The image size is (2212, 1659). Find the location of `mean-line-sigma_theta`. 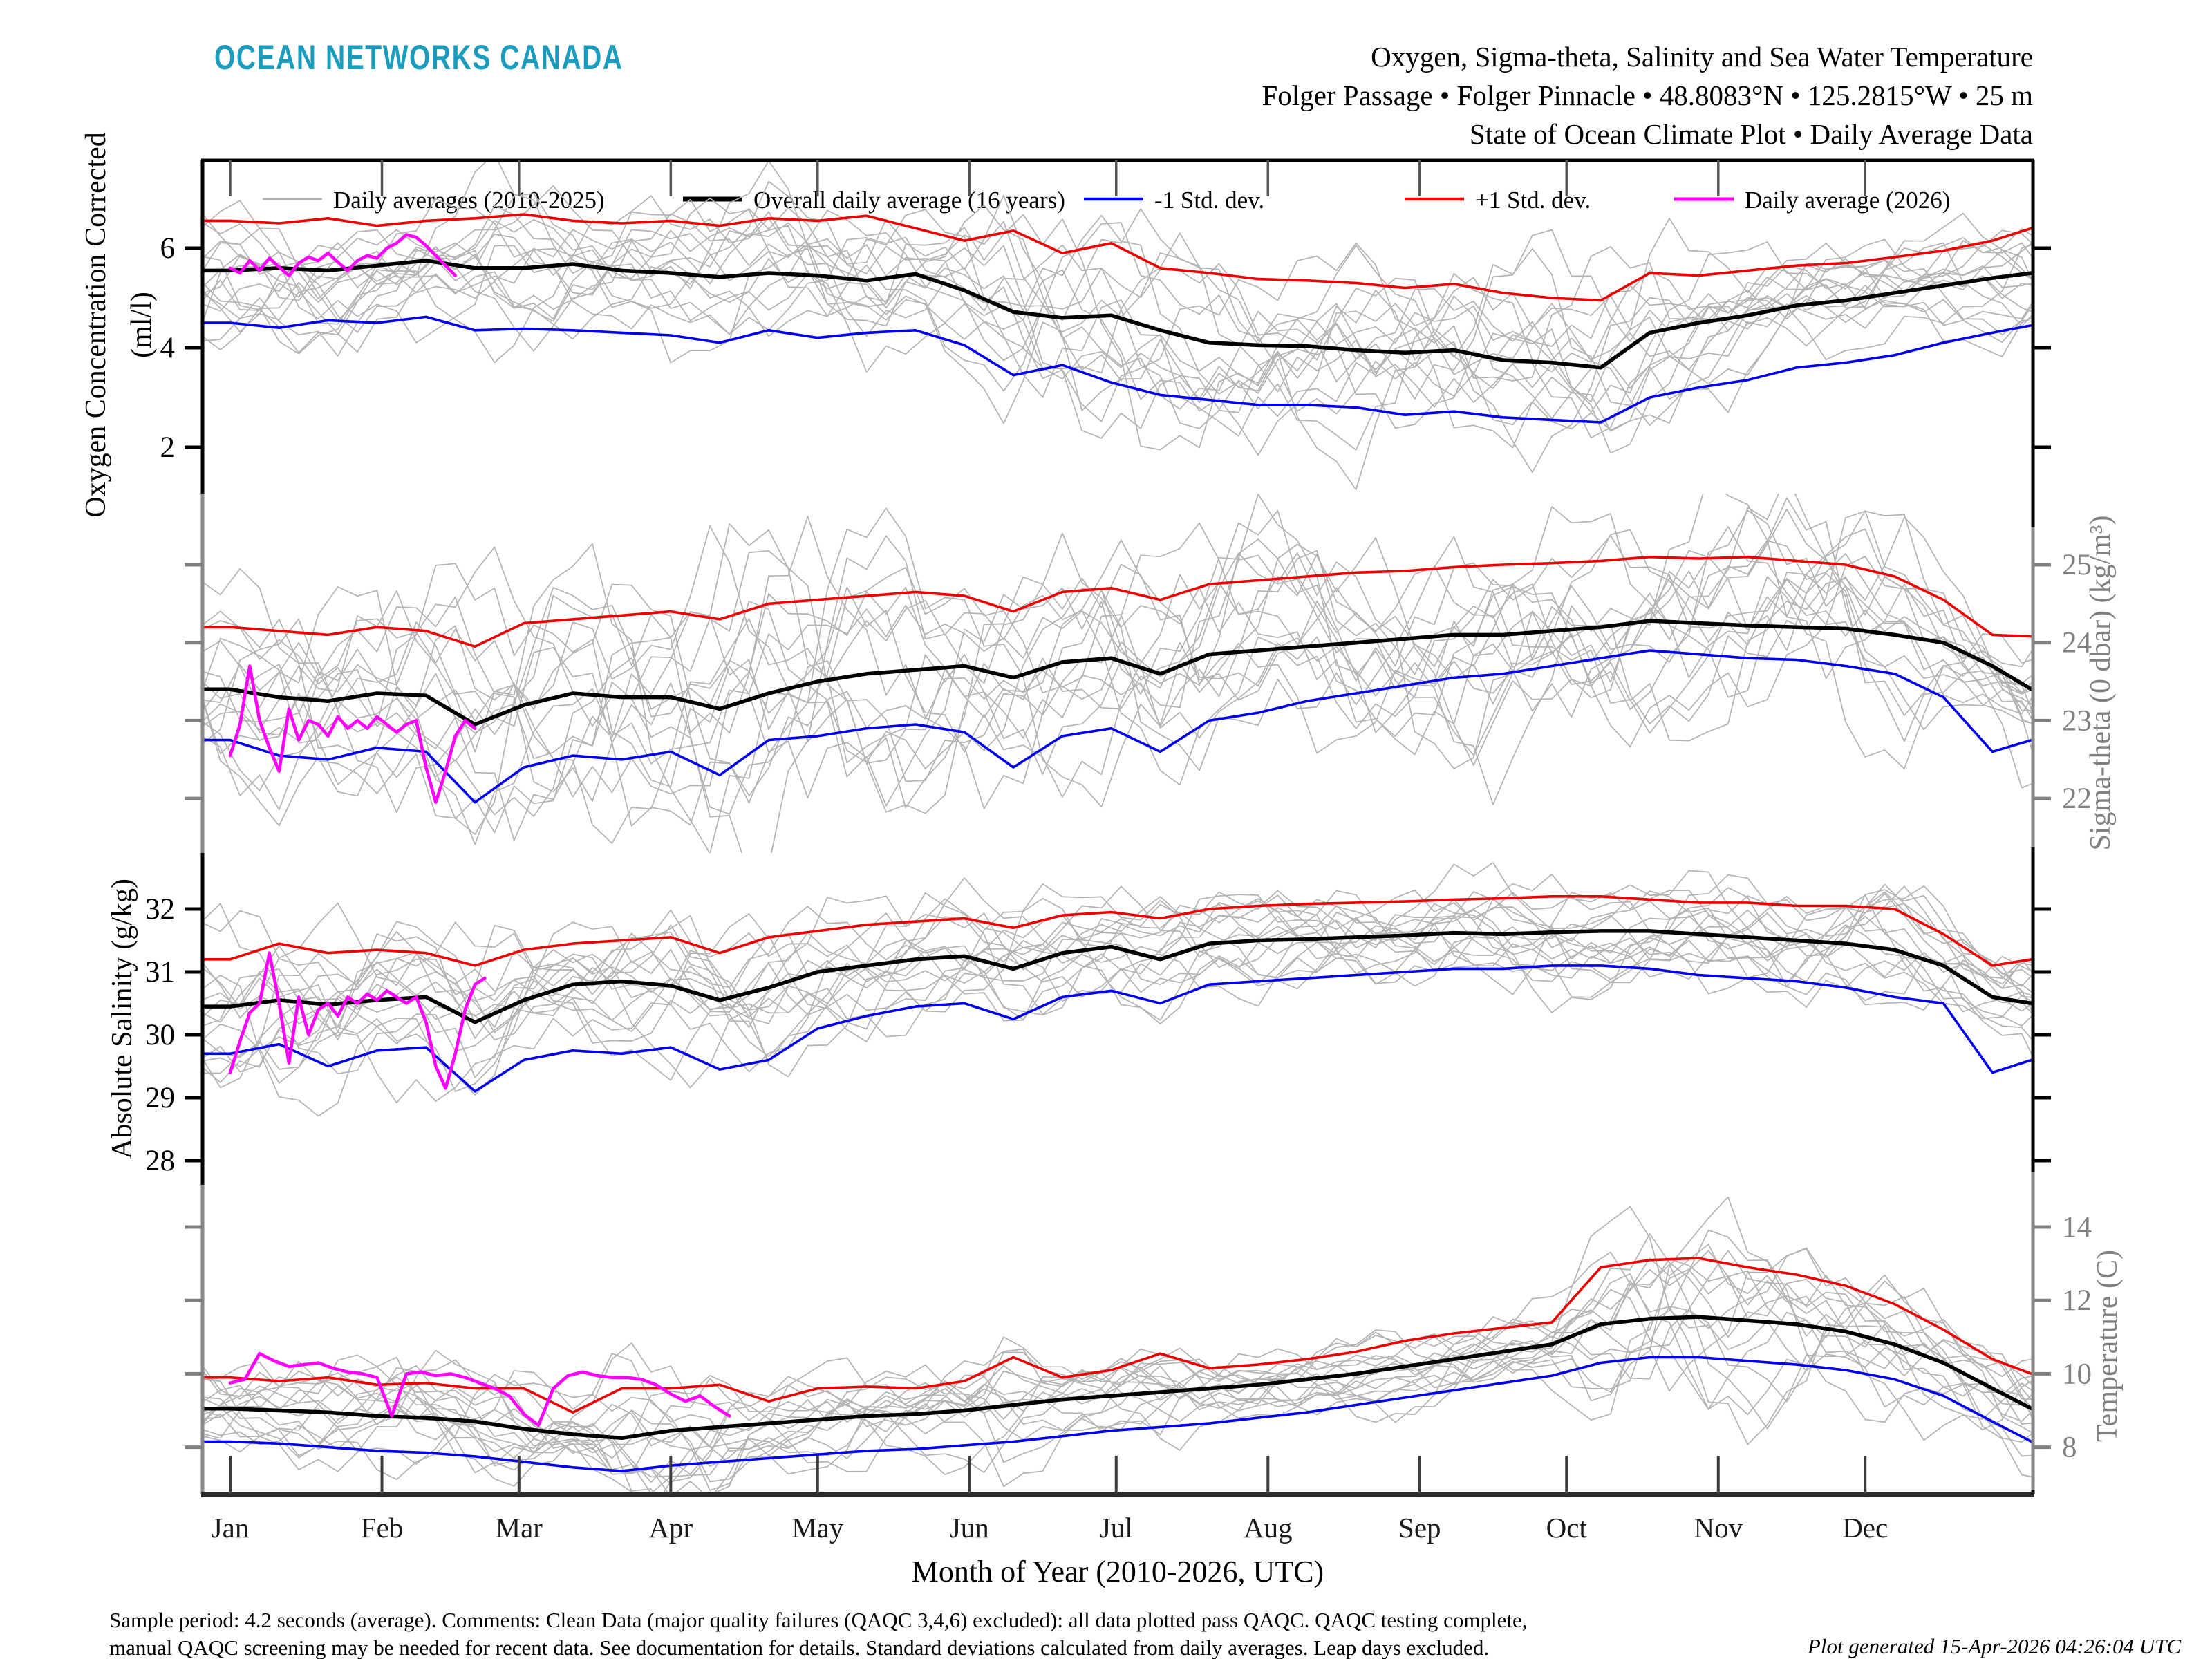

mean-line-sigma_theta is located at coordinates (1118, 673).